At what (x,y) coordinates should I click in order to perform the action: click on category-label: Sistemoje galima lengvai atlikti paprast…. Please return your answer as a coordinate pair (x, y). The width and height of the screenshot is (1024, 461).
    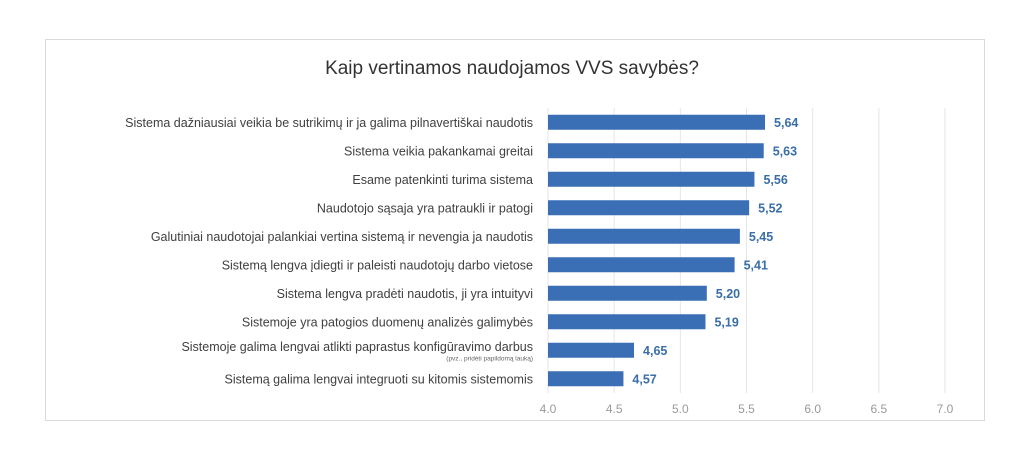
    Looking at the image, I should click on (357, 347).